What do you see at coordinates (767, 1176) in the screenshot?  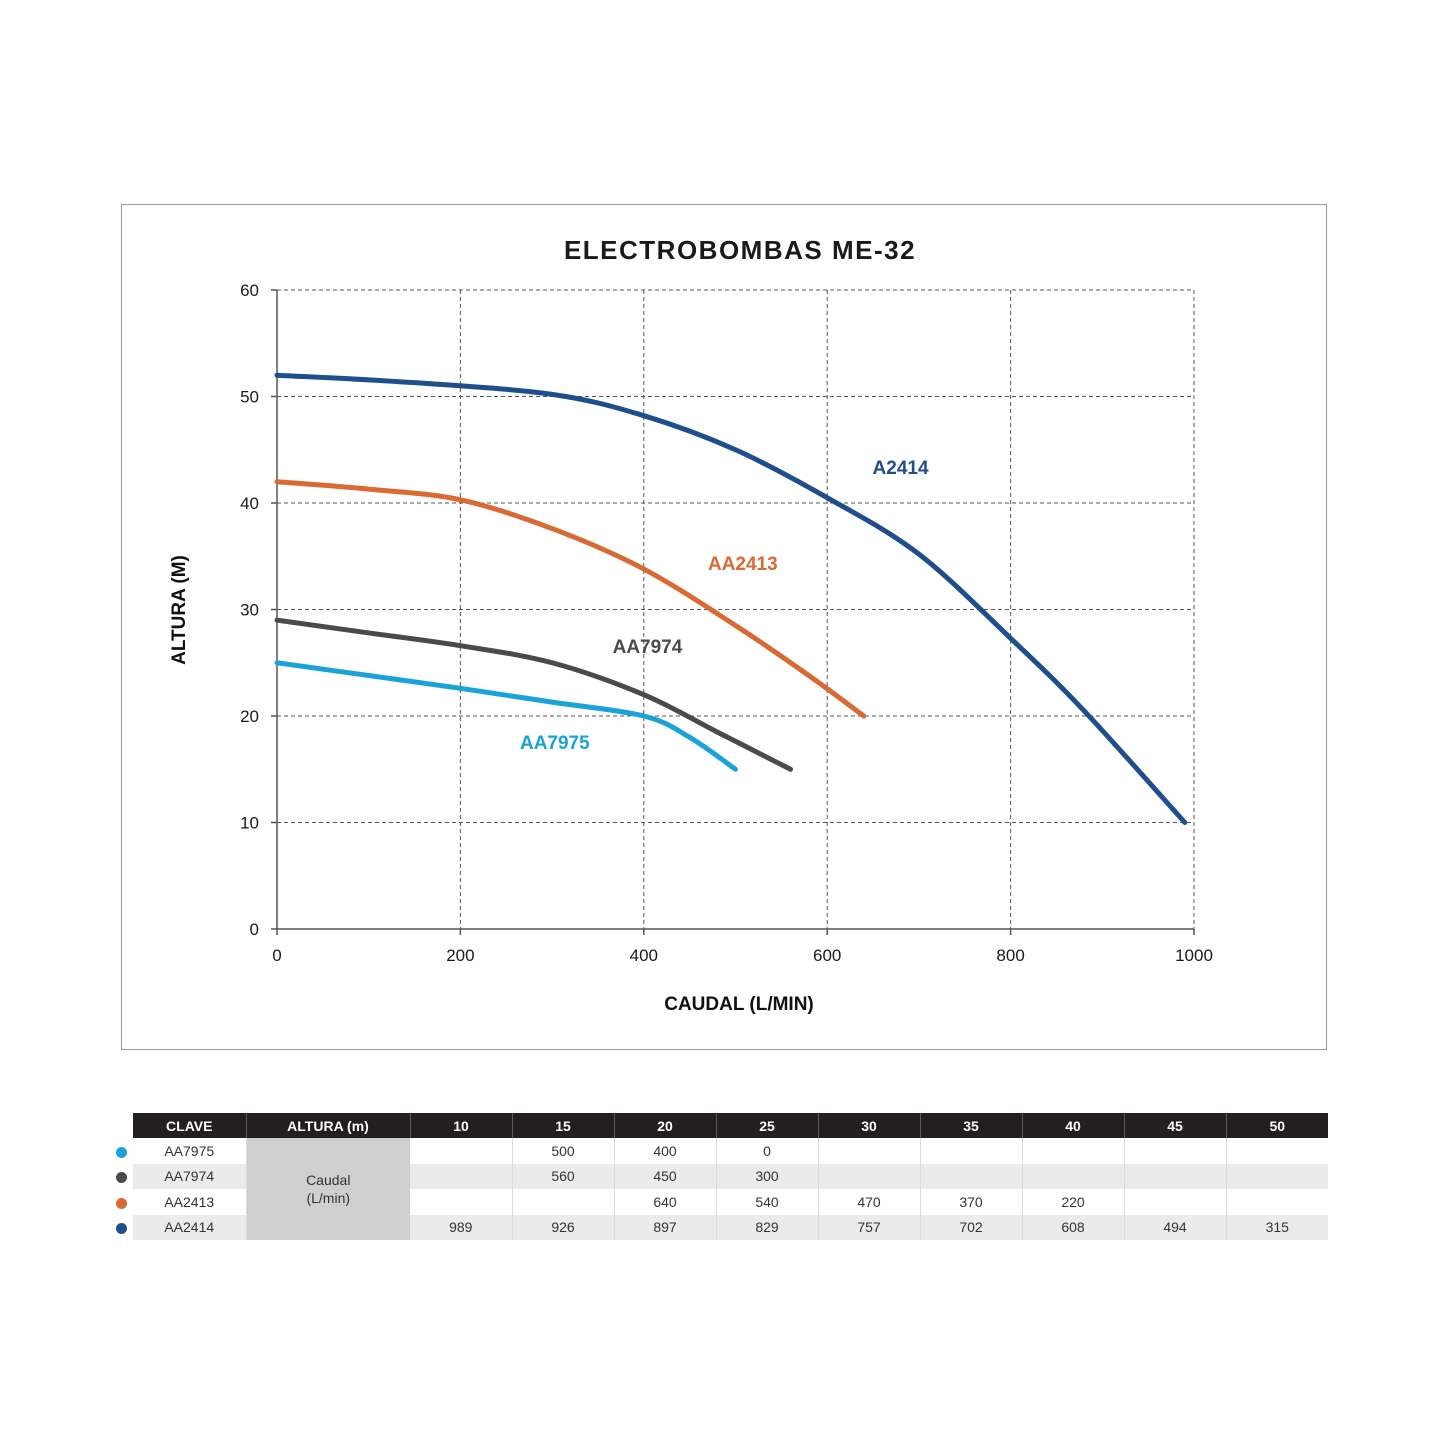 I see `flow-value-cell: 300` at bounding box center [767, 1176].